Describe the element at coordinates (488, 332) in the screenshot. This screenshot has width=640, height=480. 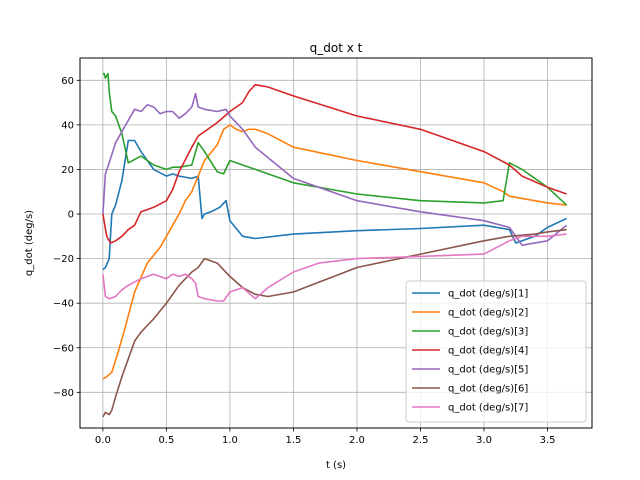
I see `legend-entry: q_dot (deg/s)[3]` at that location.